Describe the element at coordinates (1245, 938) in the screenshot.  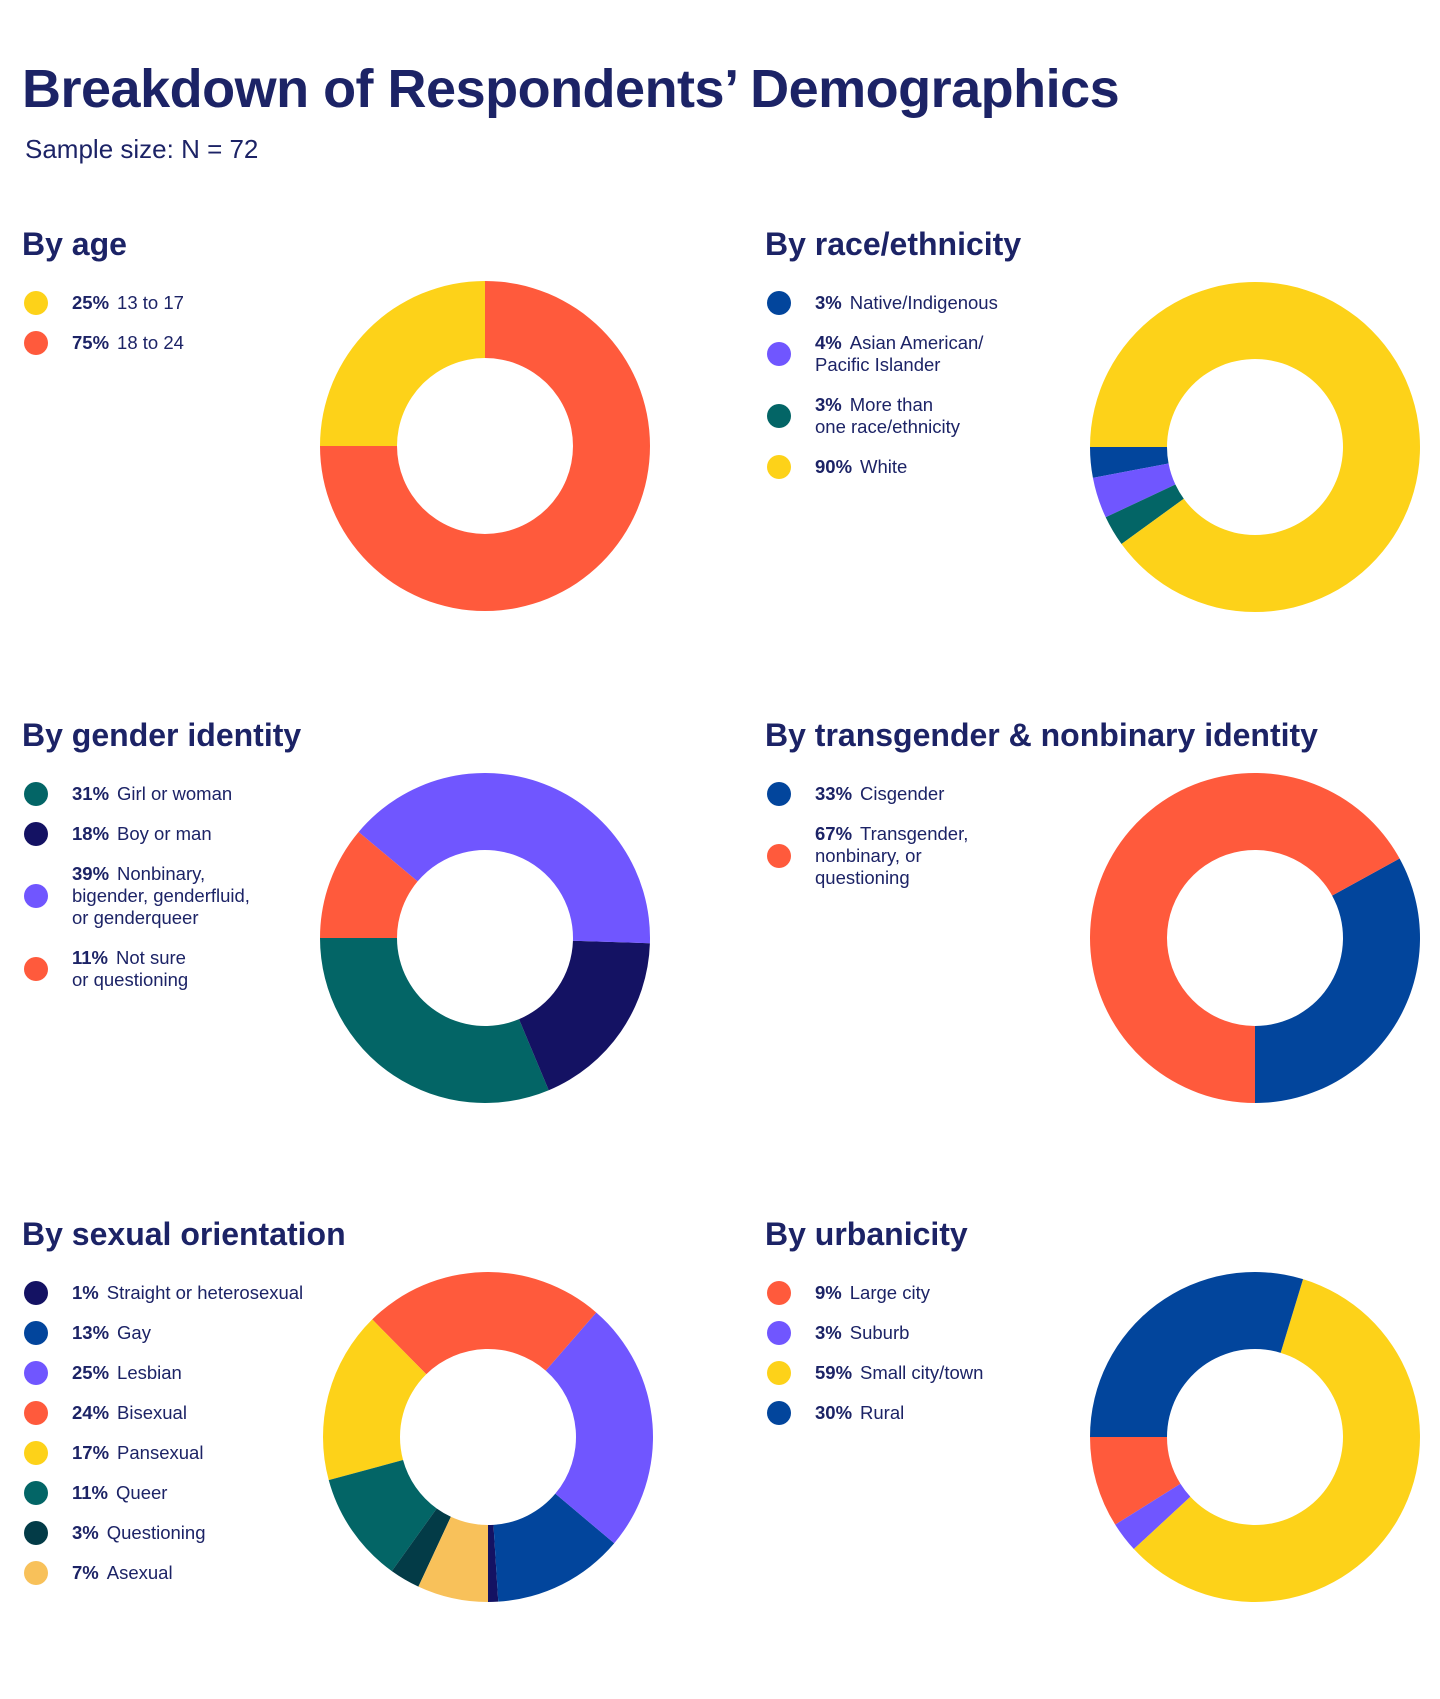
I see `donut-slice-transgender-nonbinary-or-questioning` at that location.